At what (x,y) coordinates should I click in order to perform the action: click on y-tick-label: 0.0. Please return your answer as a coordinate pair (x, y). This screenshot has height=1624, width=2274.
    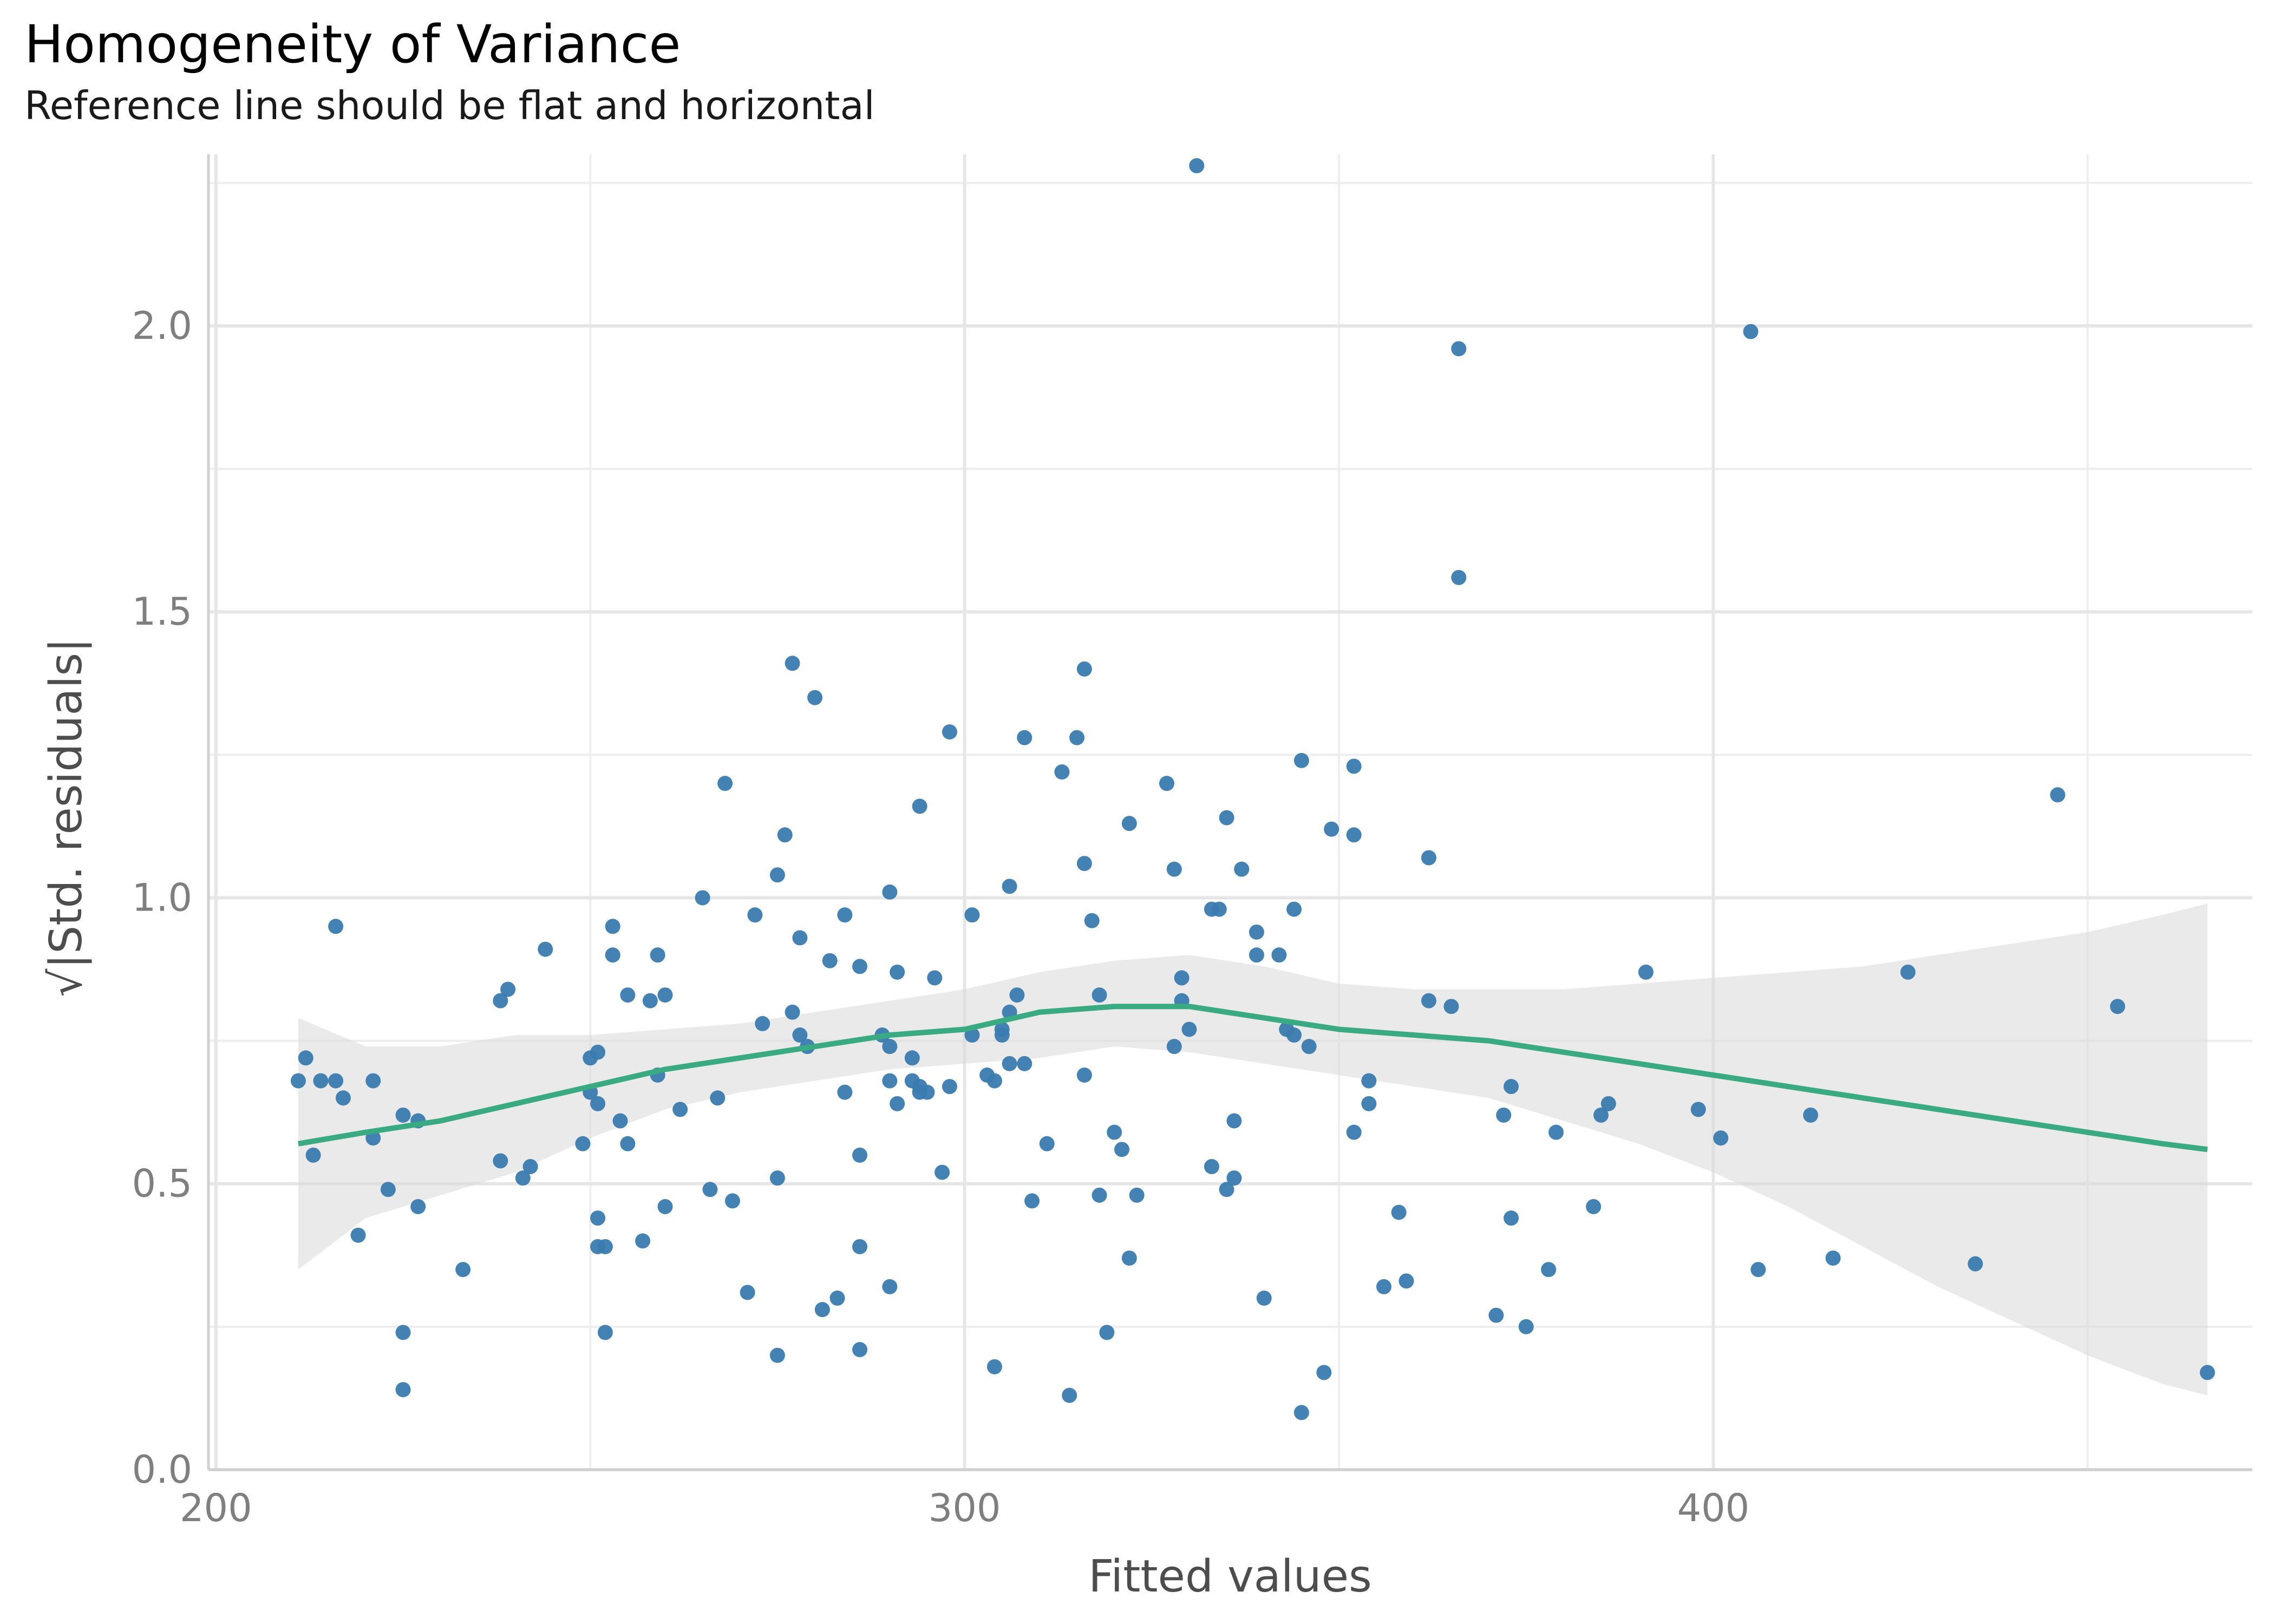
    Looking at the image, I should click on (162, 1470).